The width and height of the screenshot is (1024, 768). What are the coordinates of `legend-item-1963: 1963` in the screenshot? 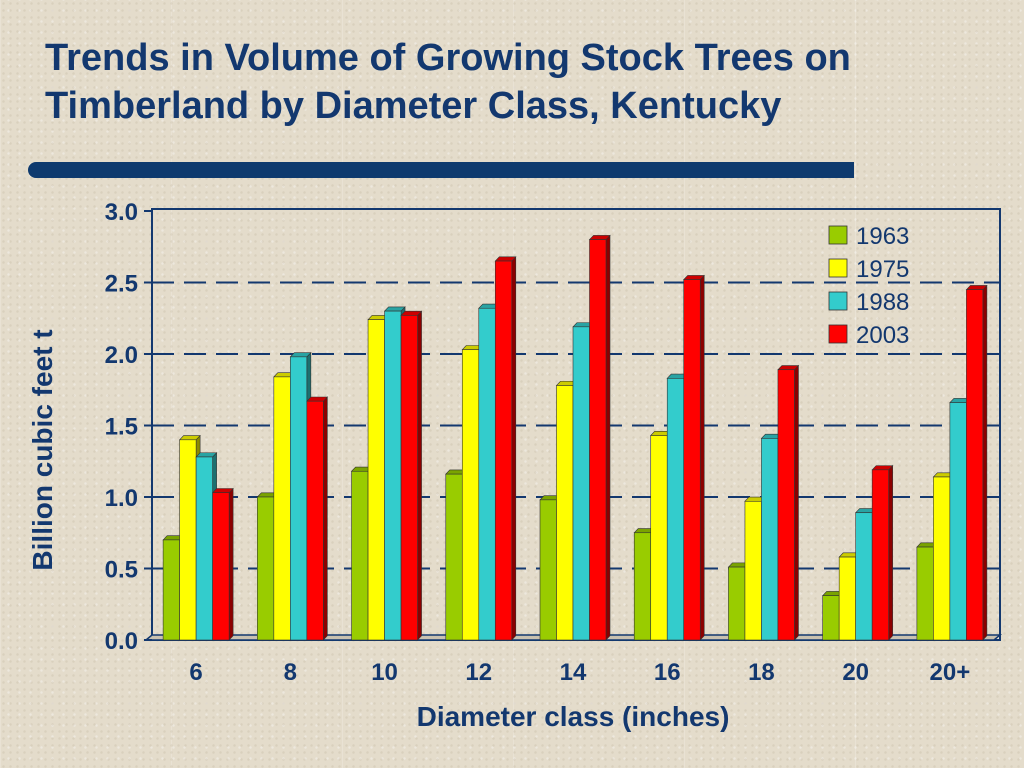 It's located at (868, 236).